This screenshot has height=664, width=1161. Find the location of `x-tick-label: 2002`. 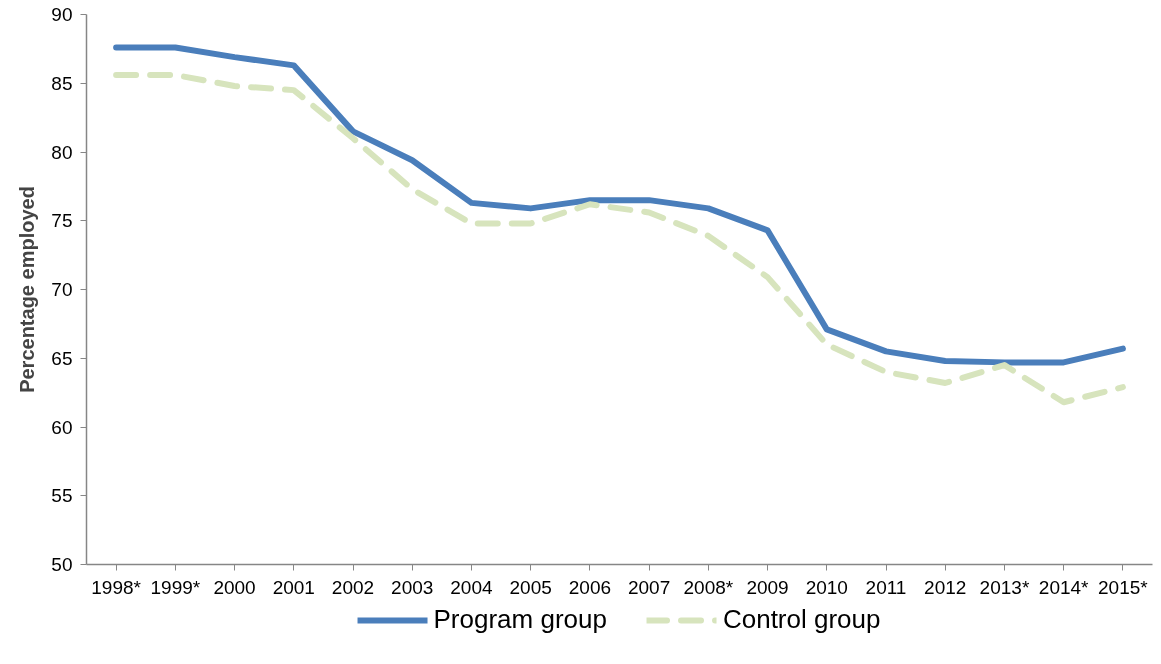

x-tick-label: 2002 is located at coordinates (353, 587).